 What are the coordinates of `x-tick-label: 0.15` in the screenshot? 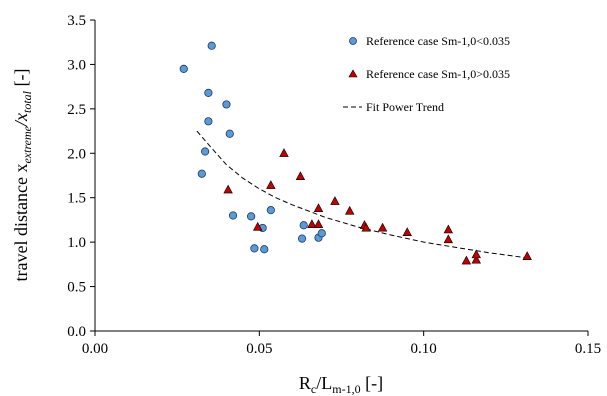 It's located at (588, 349).